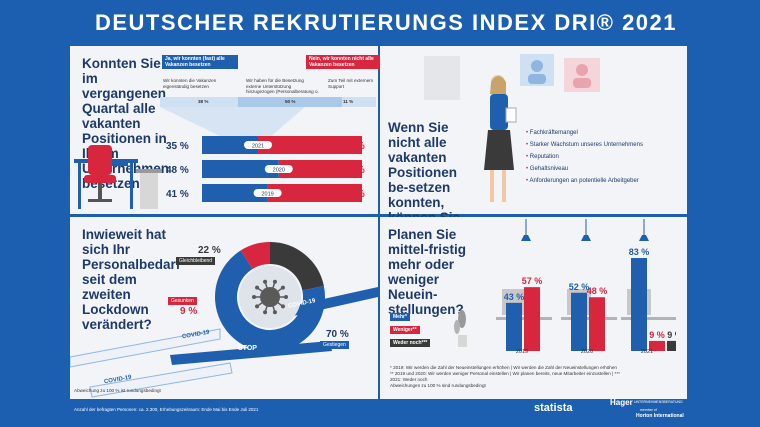 The height and width of the screenshot is (427, 760). What do you see at coordinates (247, 348) in the screenshot?
I see `tape-label-stop: STOP` at bounding box center [247, 348].